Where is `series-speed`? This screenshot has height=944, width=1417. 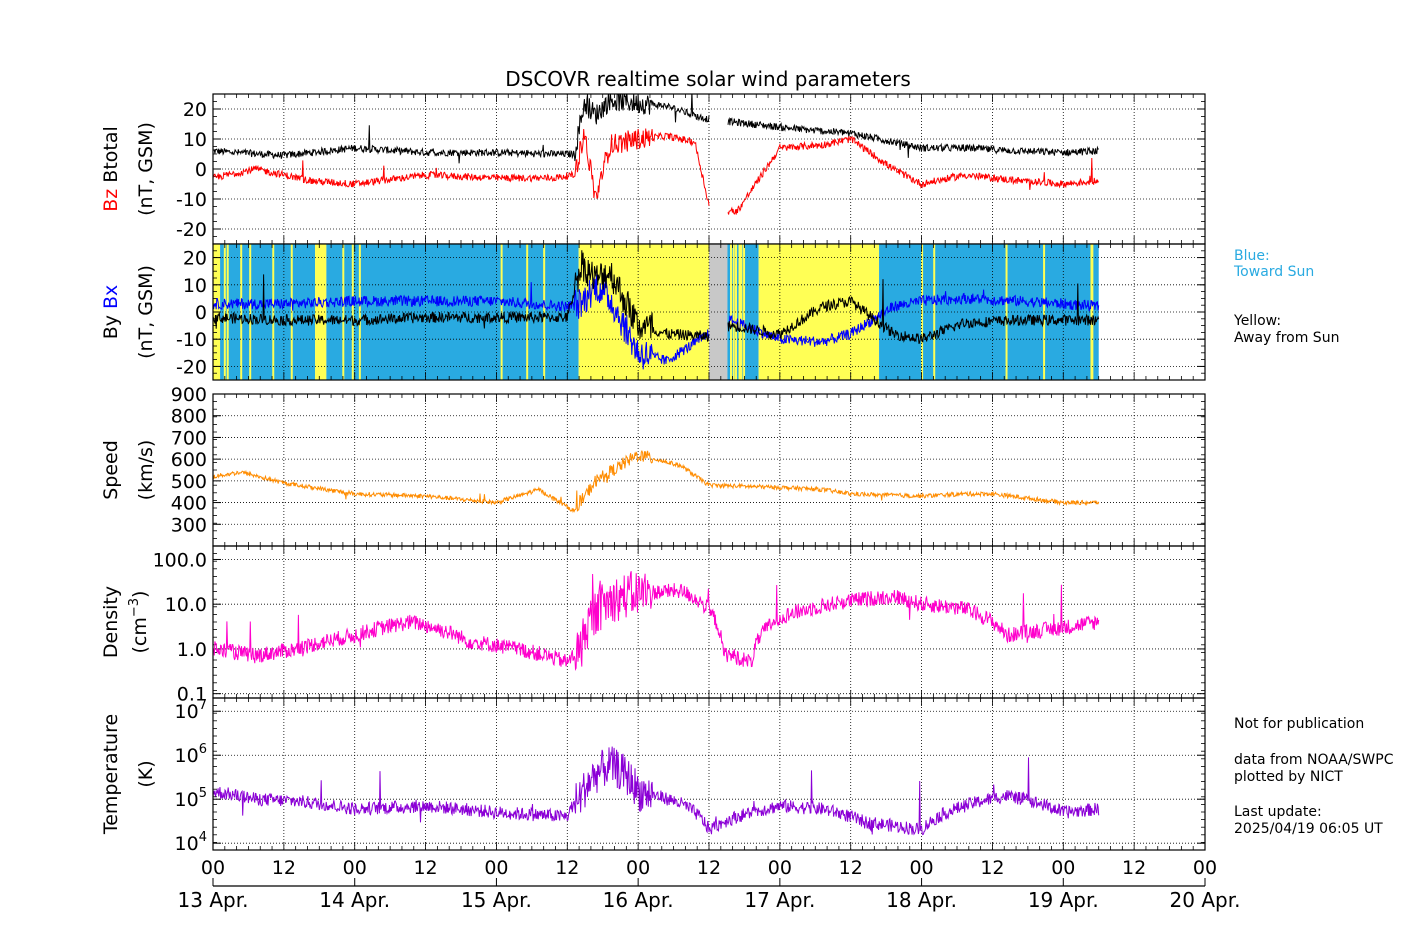
series-speed is located at coordinates (656, 482).